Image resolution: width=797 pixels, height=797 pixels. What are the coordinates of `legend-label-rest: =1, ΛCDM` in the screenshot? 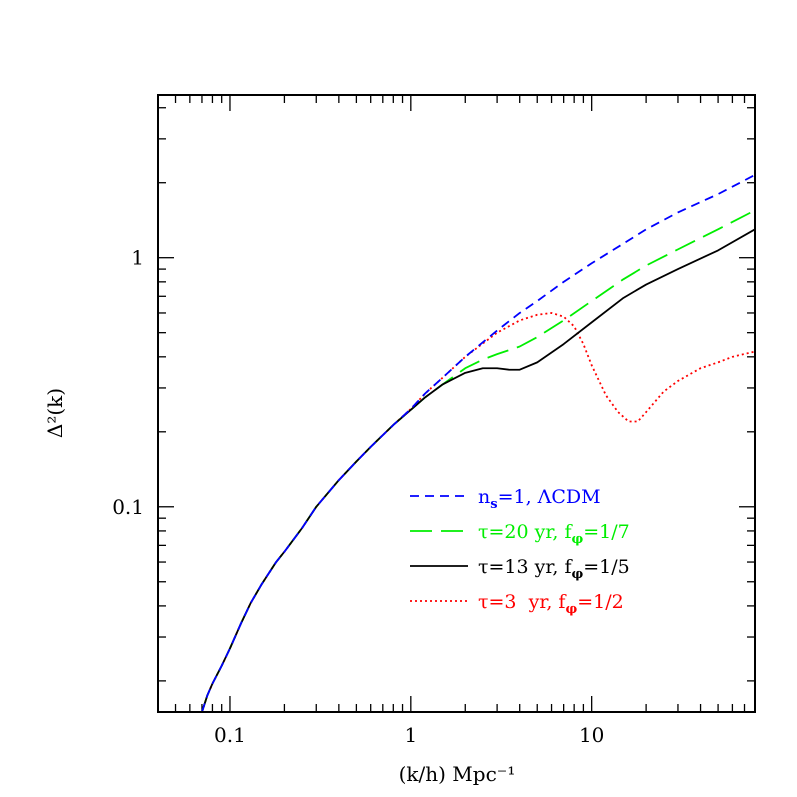 It's located at (549, 497).